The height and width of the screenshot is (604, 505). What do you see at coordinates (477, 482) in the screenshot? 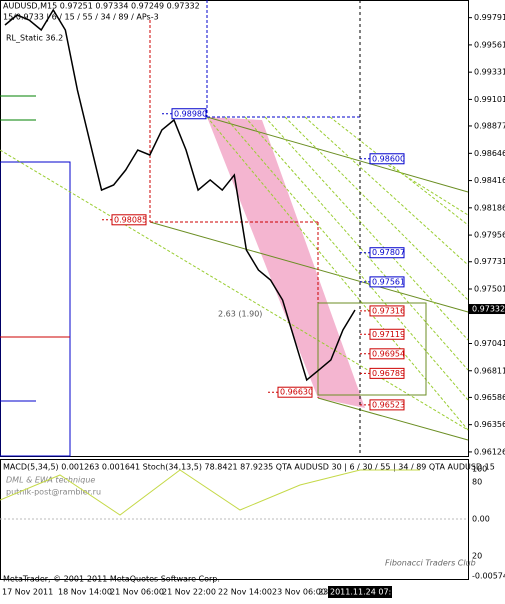
I see `indicator-axis-label: 80` at bounding box center [477, 482].